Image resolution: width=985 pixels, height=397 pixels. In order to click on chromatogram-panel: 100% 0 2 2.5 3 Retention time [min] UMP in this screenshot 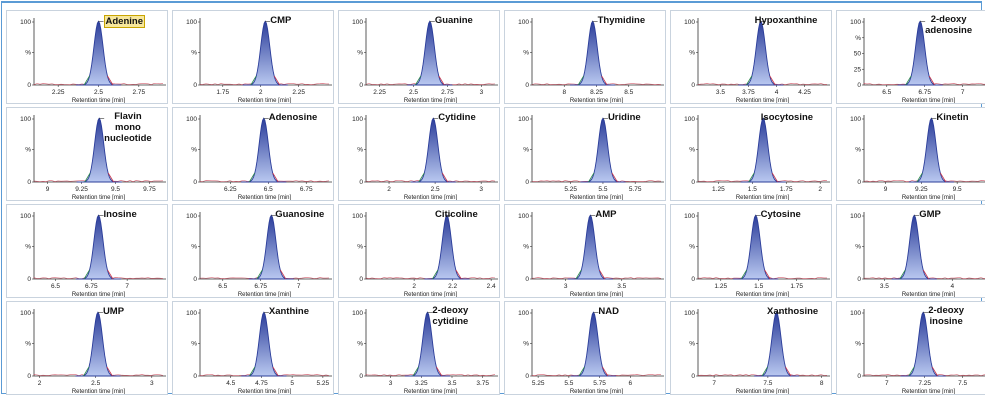, I will do `click(87, 348)`.